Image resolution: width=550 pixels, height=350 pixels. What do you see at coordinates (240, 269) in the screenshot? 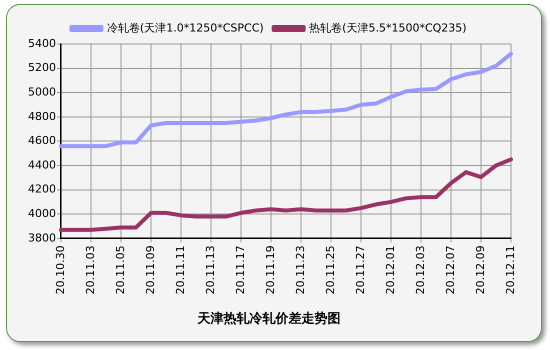
I see `x-tick-label: 20.11.17` at bounding box center [240, 269].